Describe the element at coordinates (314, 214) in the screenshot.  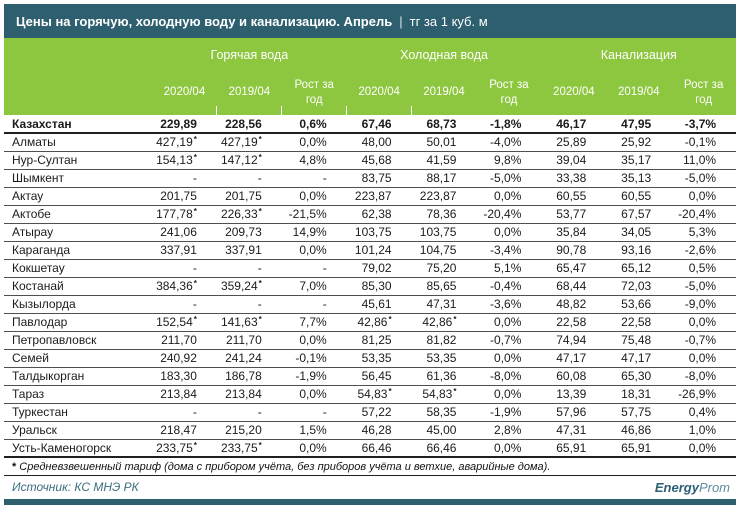
I see `cell-value: -21,5%` at that location.